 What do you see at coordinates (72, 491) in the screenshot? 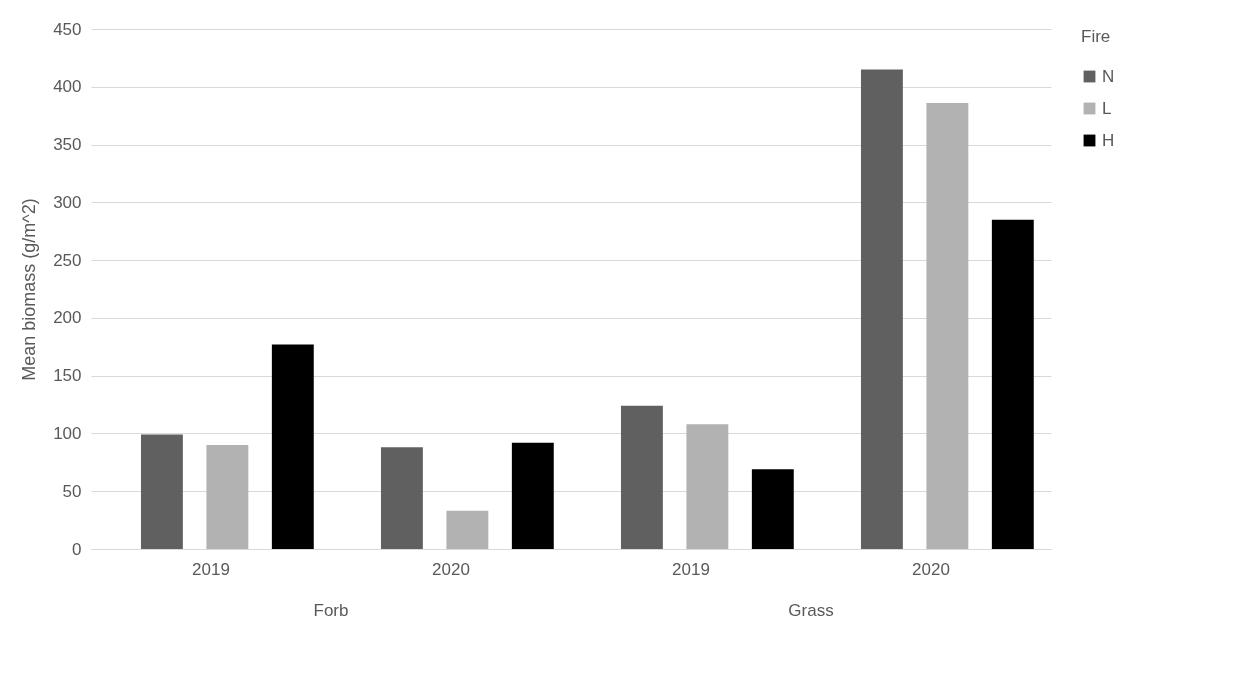
I see `y-tick-label: 50` at bounding box center [72, 491].